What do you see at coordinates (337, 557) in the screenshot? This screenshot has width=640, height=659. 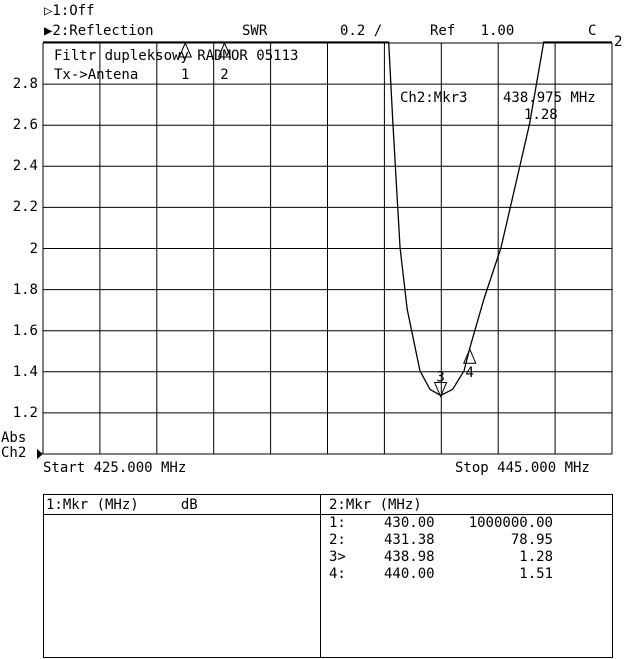 I see `marker-row-id: 3>` at bounding box center [337, 557].